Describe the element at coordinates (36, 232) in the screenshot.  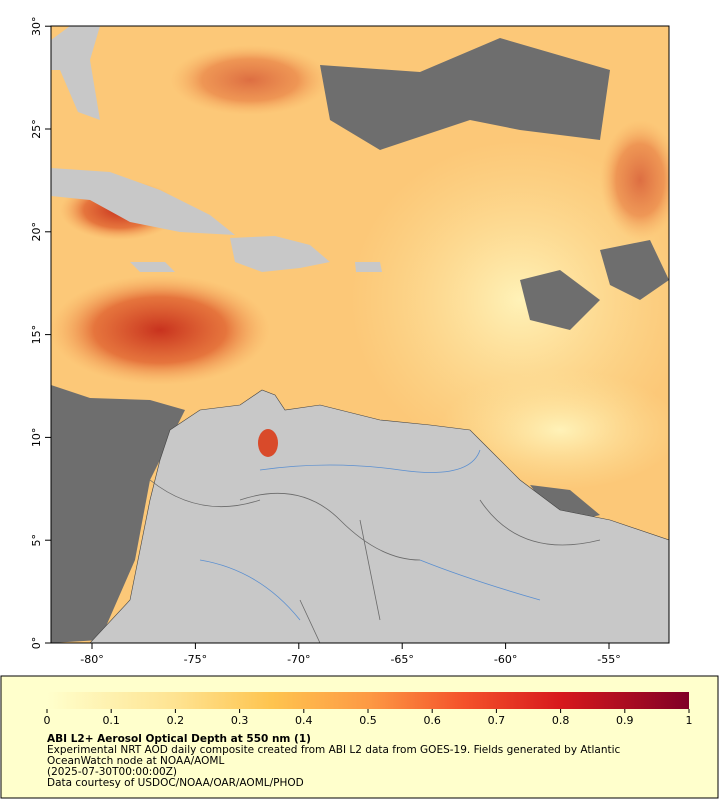
I see `lat-label: 20°` at that location.